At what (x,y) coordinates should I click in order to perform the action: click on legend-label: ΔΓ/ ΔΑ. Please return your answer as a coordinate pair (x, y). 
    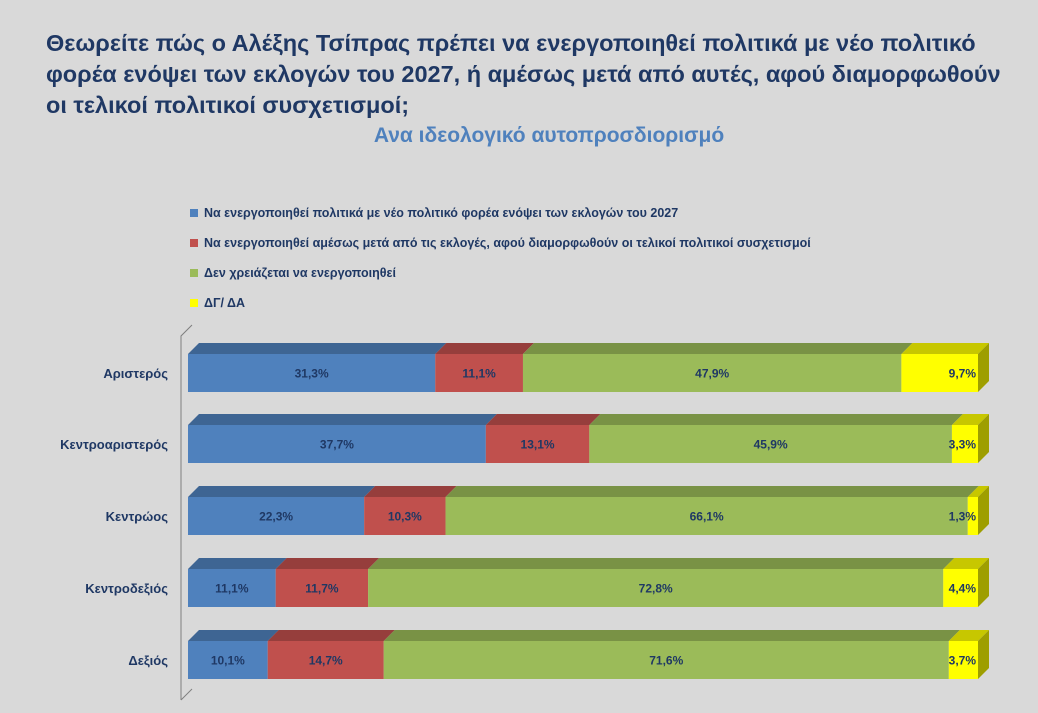
    Looking at the image, I should click on (224, 303).